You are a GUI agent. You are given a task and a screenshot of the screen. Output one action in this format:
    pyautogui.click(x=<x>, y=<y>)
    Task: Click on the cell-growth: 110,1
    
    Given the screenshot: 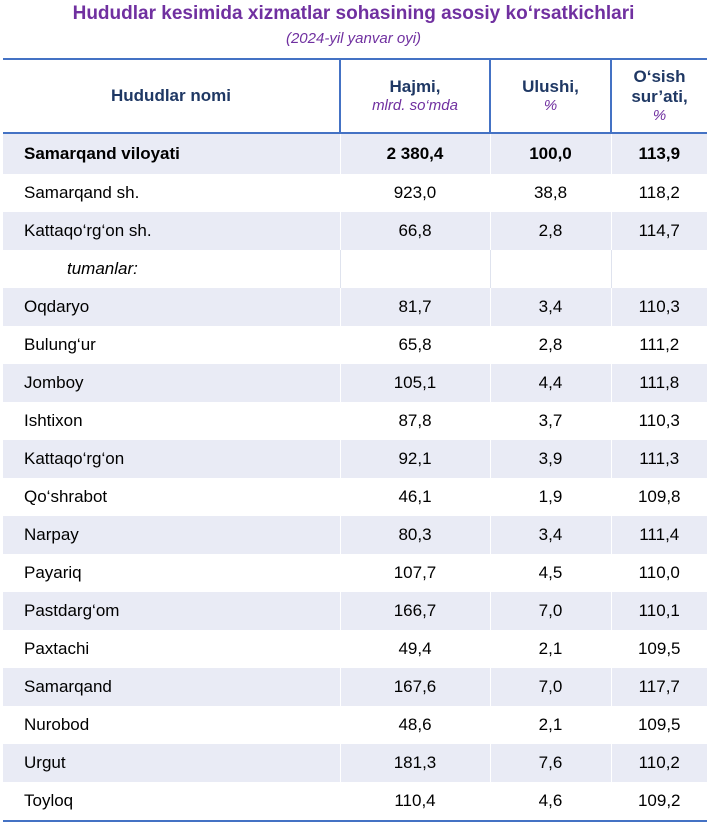 What is the action you would take?
    pyautogui.click(x=658, y=611)
    